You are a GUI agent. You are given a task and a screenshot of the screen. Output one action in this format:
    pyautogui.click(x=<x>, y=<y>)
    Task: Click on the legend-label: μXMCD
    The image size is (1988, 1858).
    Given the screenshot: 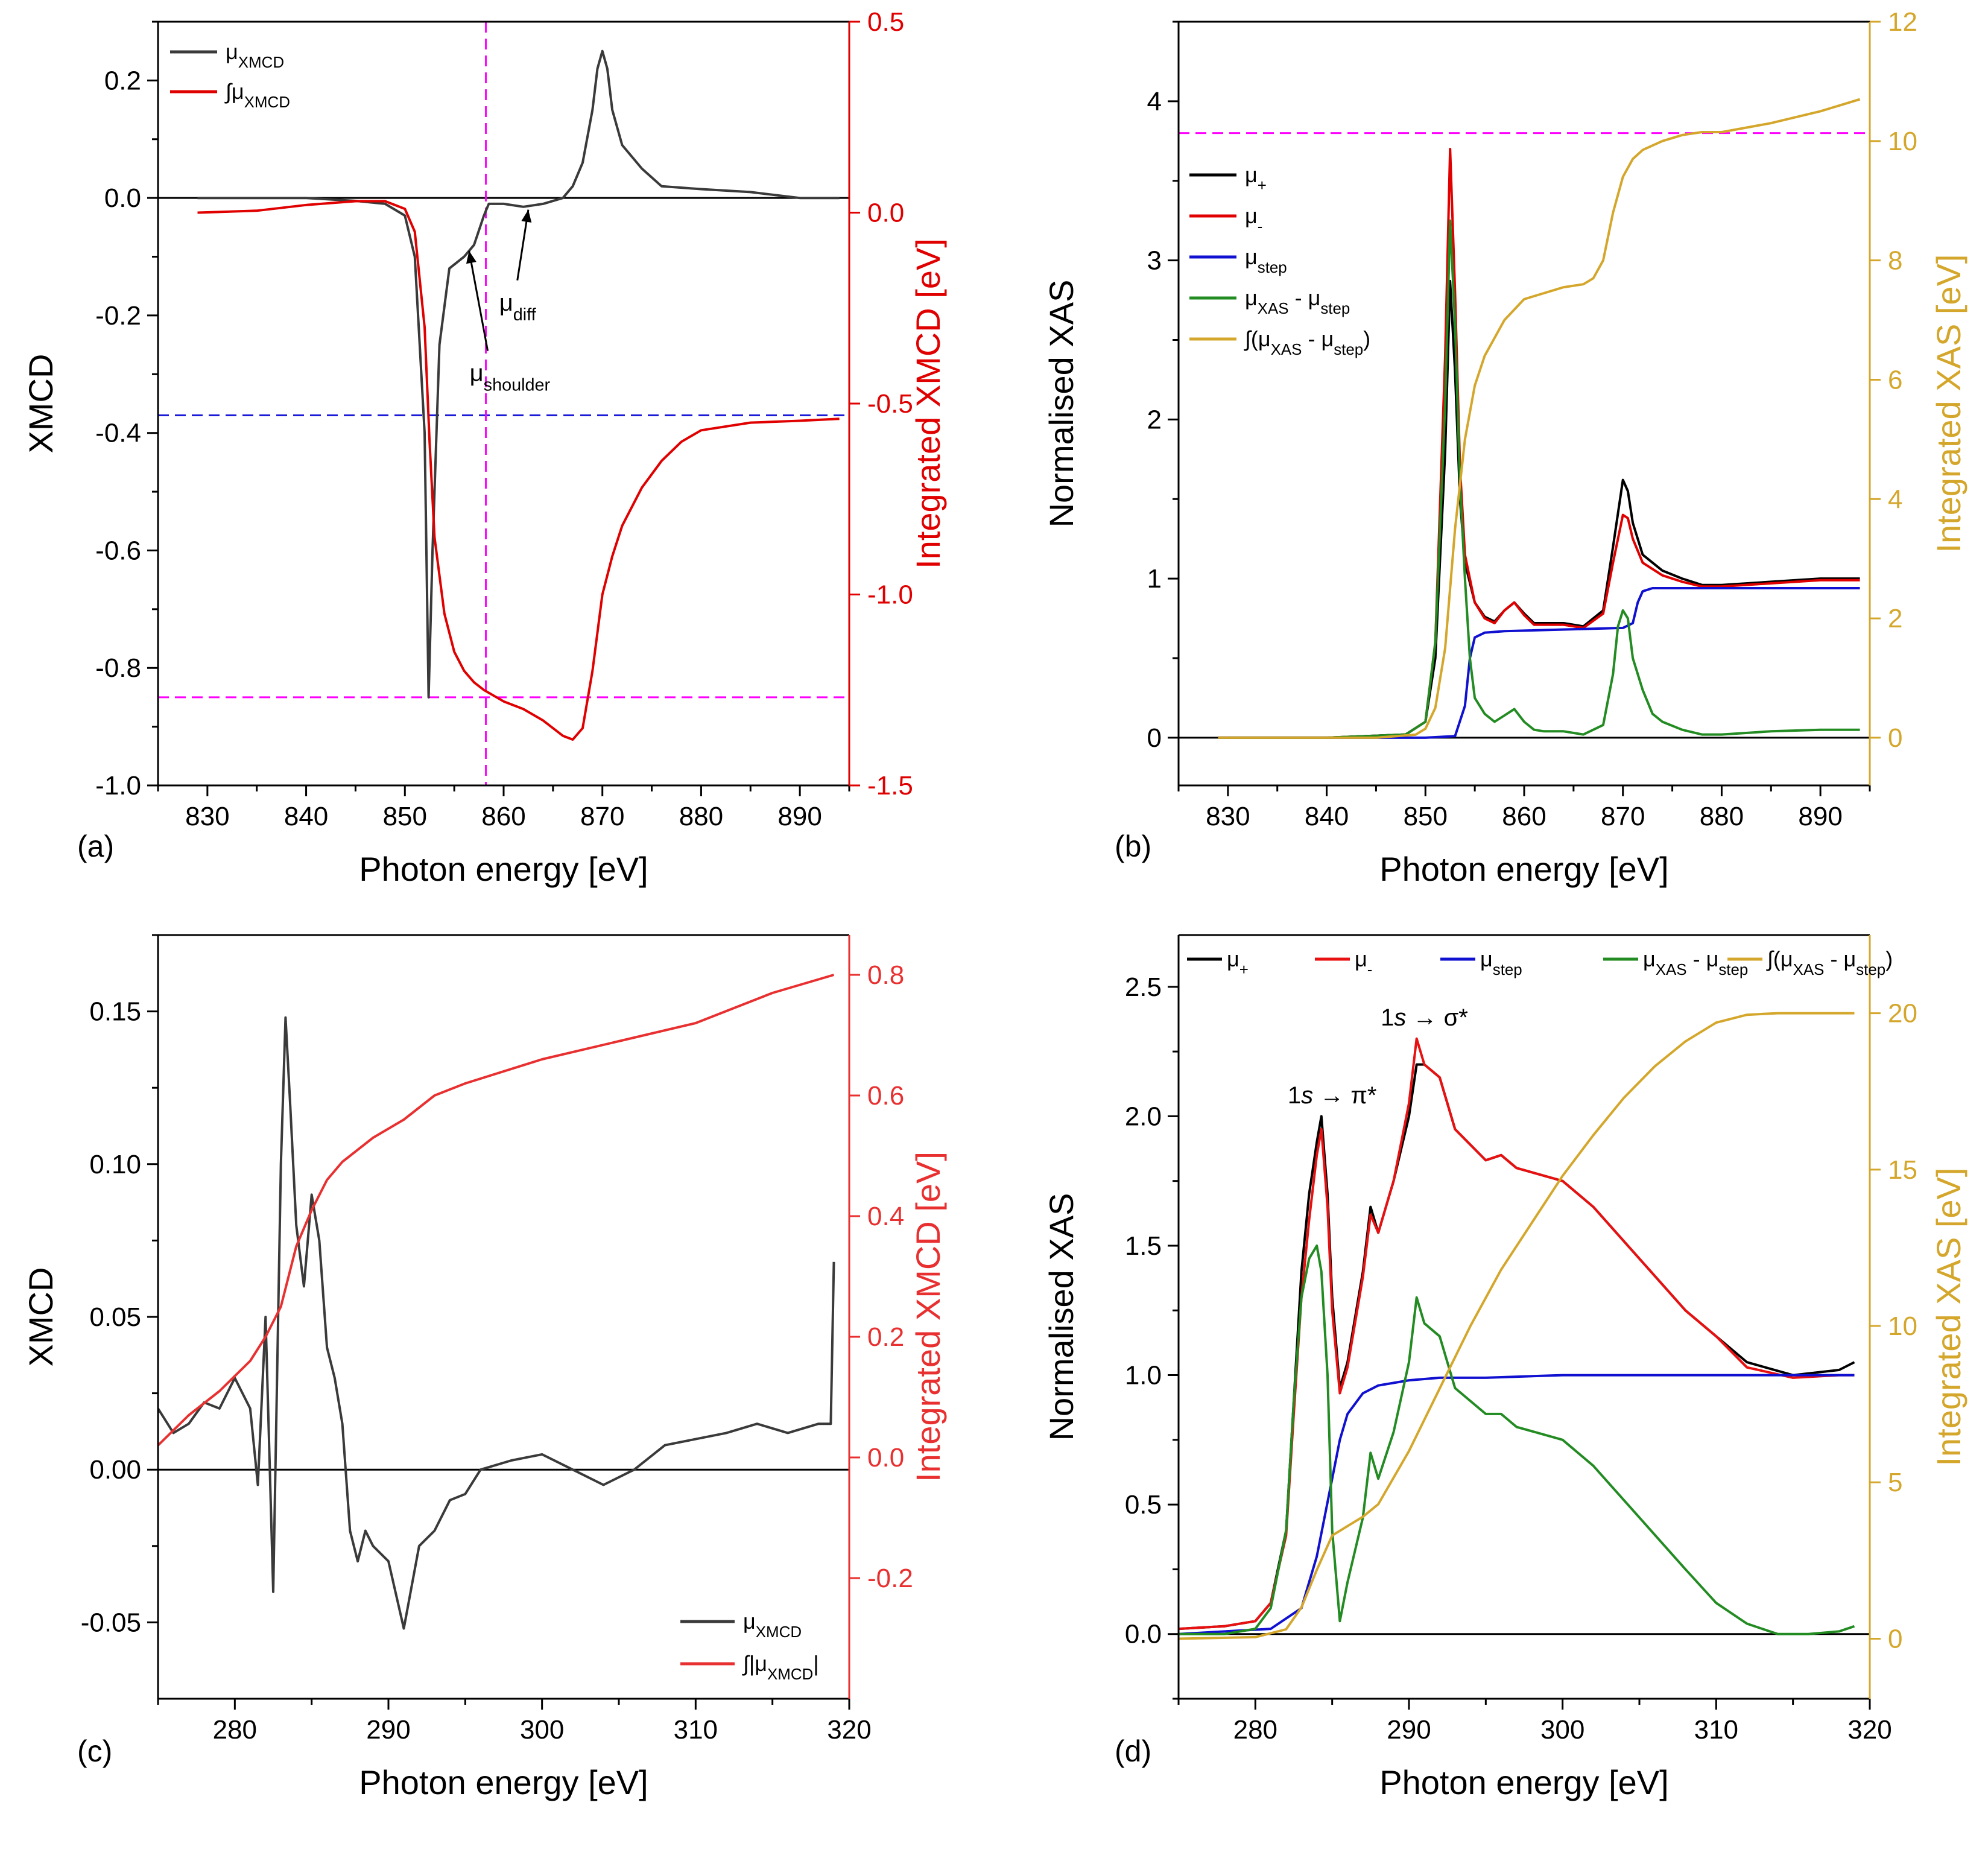 What is the action you would take?
    pyautogui.click(x=773, y=1625)
    